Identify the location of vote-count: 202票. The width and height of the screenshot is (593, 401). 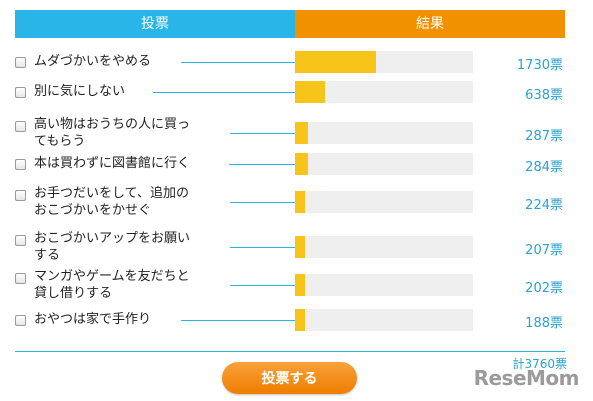
(544, 288).